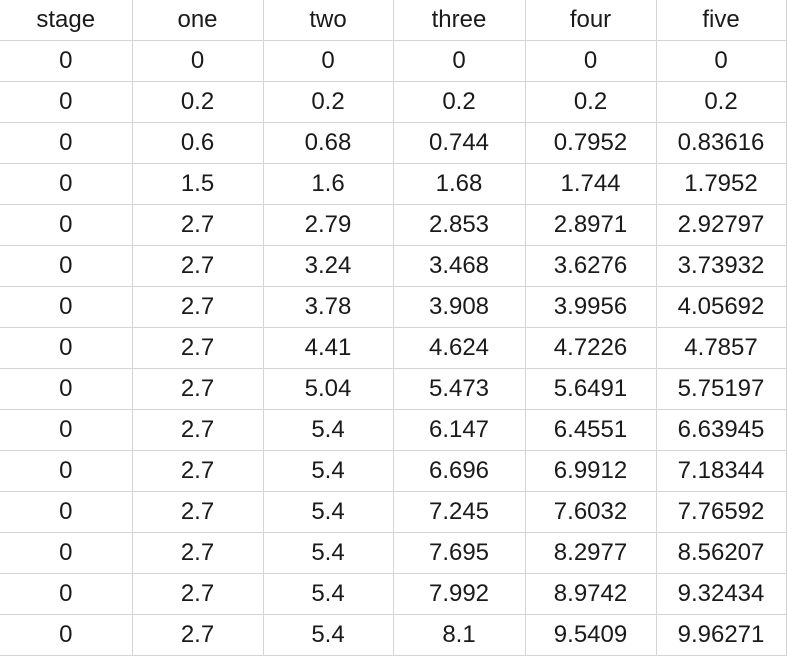 This screenshot has height=657, width=787. What do you see at coordinates (721, 512) in the screenshot?
I see `table-cell: 7.76592` at bounding box center [721, 512].